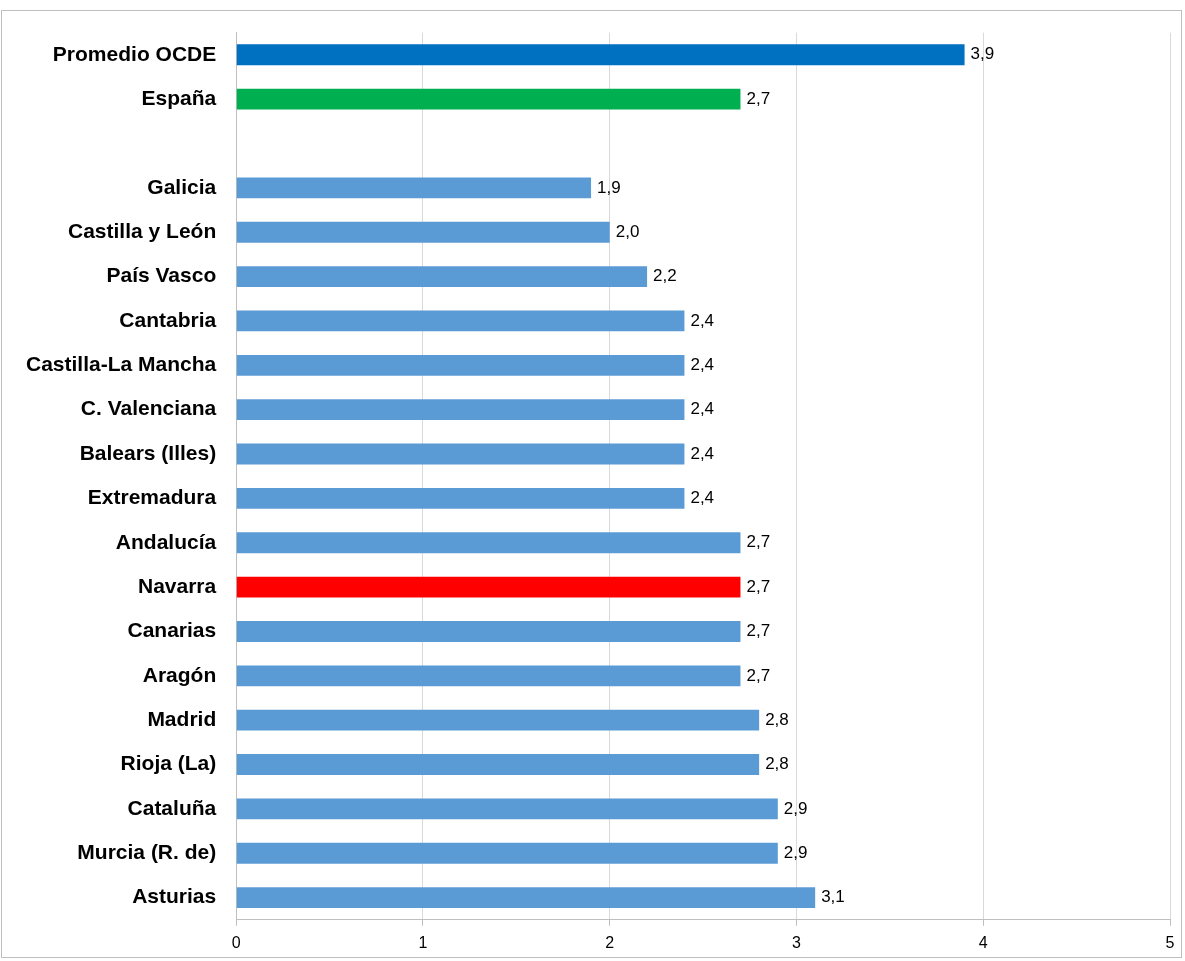 Image resolution: width=1185 pixels, height=961 pixels. What do you see at coordinates (166, 541) in the screenshot?
I see `y-tick-label: Andalucía` at bounding box center [166, 541].